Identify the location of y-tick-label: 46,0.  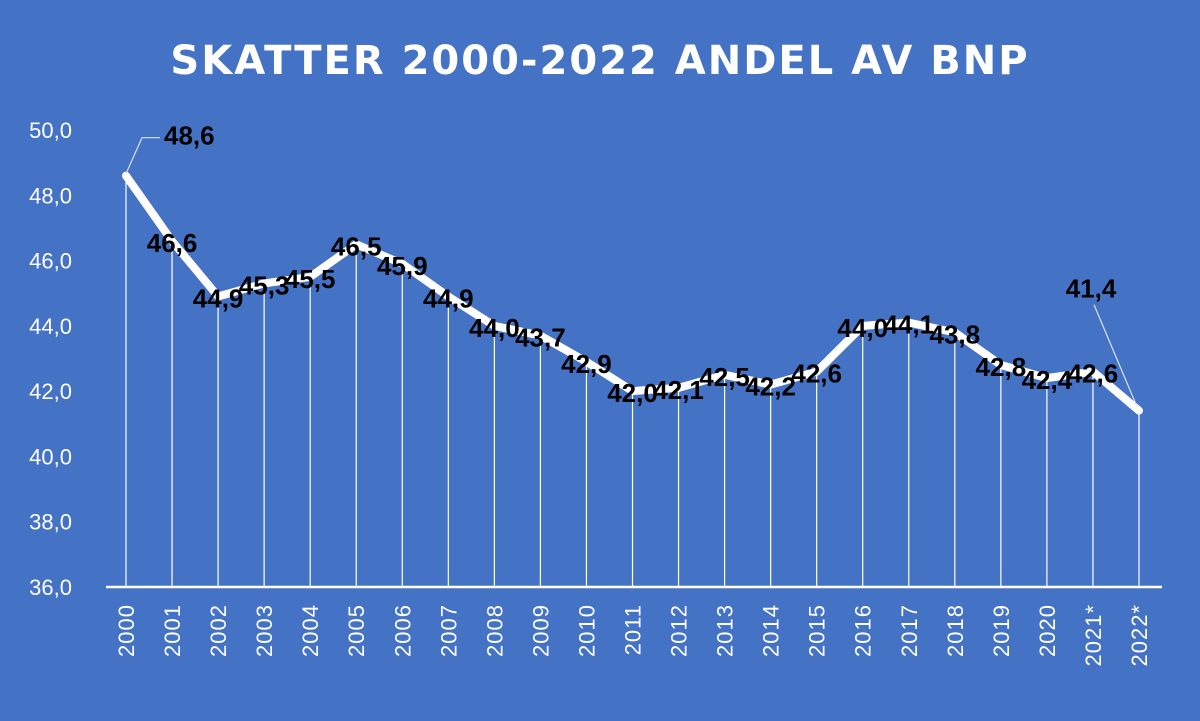
(50, 261).